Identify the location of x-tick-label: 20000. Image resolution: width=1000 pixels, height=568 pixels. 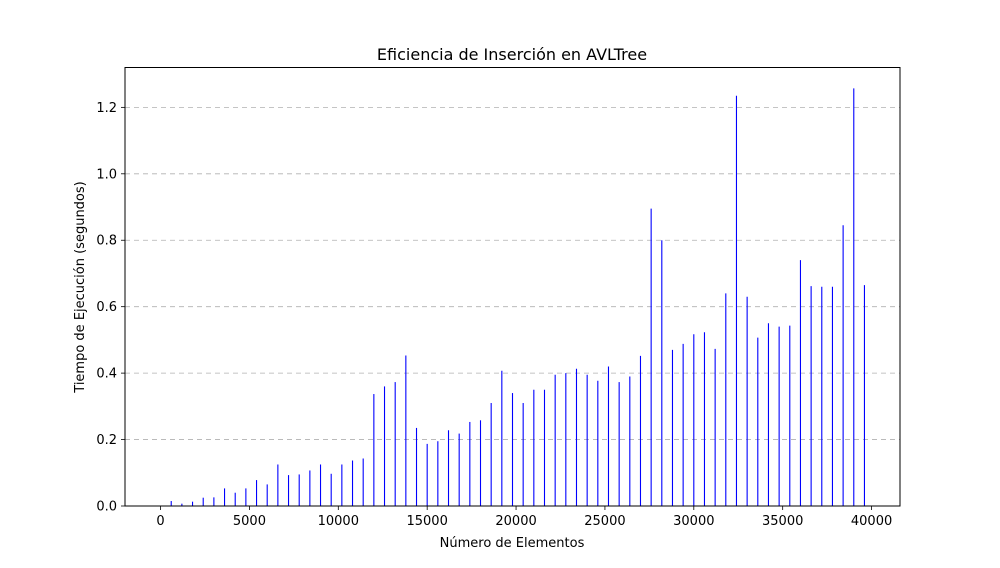
(515, 521).